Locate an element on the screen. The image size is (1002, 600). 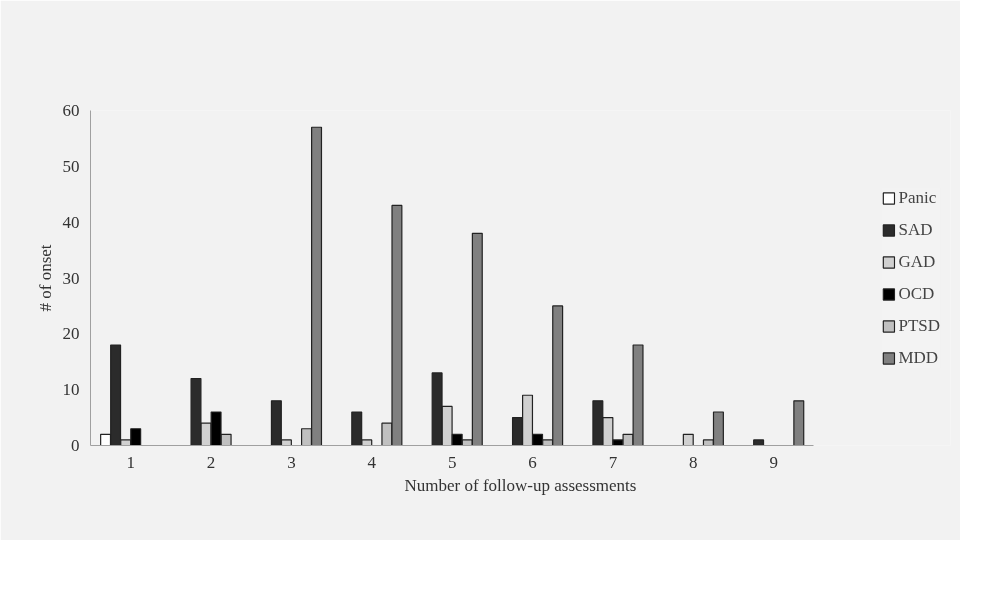
legend-label: MDD is located at coordinates (918, 357).